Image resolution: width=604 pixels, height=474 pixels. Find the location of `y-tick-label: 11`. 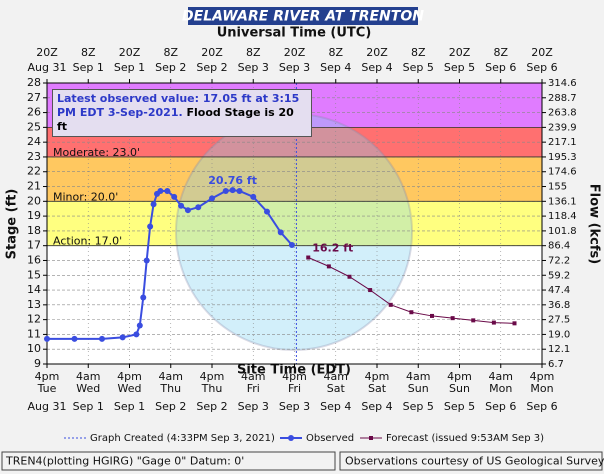

y-tick-label: 11 is located at coordinates (34, 333).